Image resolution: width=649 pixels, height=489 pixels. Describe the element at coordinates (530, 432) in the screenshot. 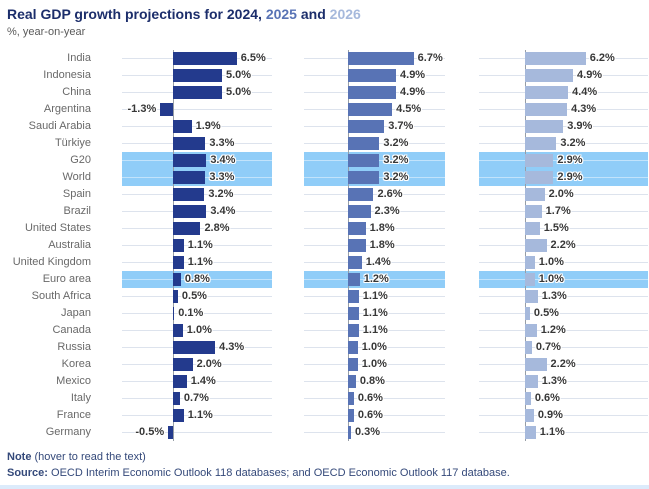

I see `bar-2026-germany` at that location.